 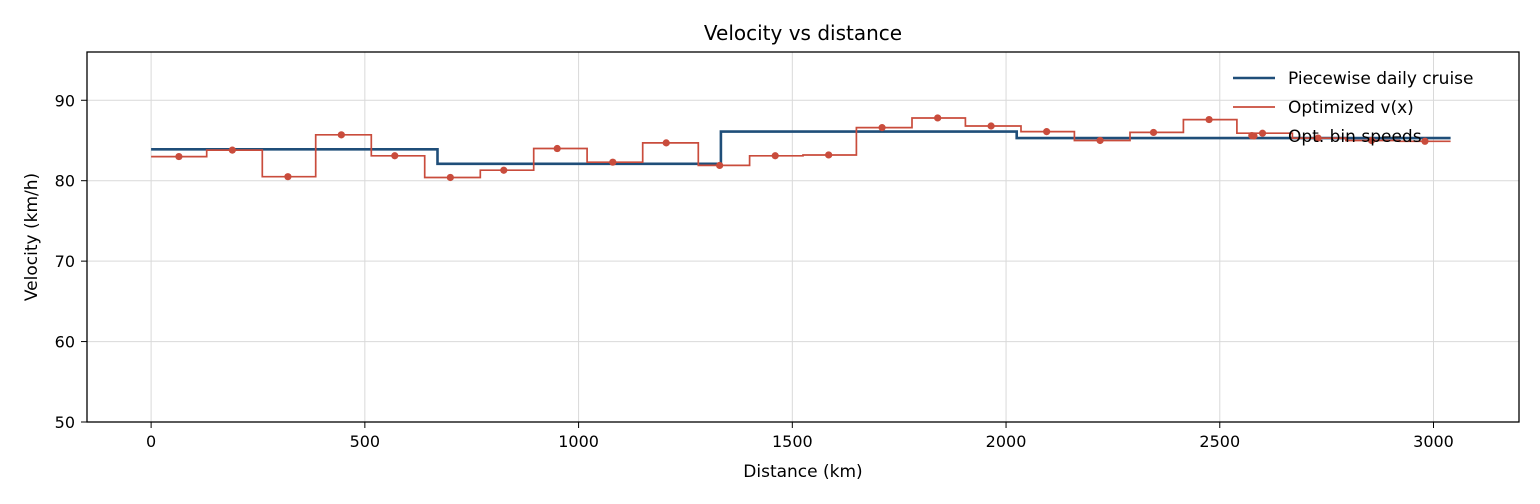 I want to click on y-tick-label: 50, so click(x=65, y=422).